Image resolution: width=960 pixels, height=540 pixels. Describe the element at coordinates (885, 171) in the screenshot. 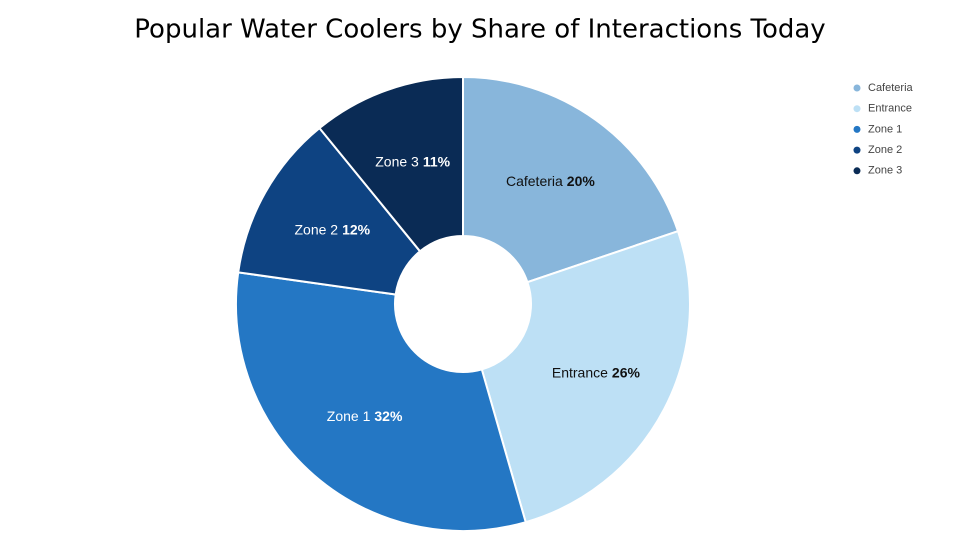

I see `legend-label: Zone 3` at that location.